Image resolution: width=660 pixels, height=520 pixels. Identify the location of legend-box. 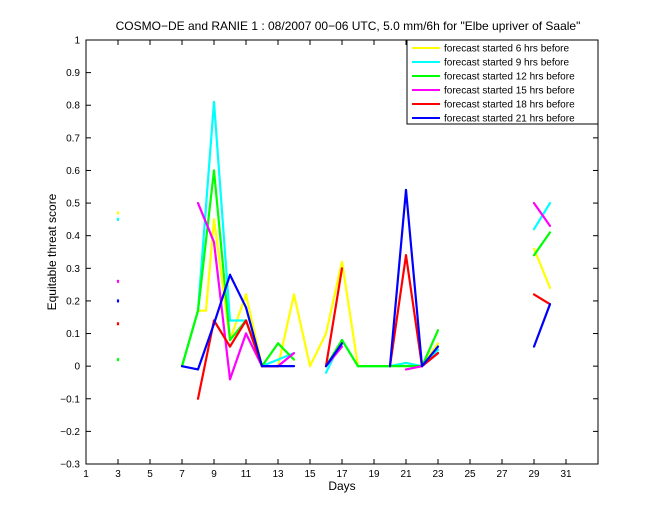
(502, 82).